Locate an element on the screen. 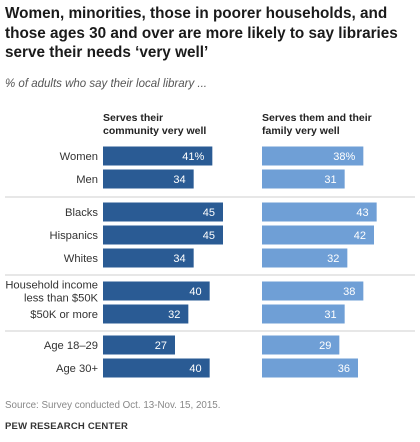 The height and width of the screenshot is (442, 420). bar-value-label: 27 is located at coordinates (161, 346).